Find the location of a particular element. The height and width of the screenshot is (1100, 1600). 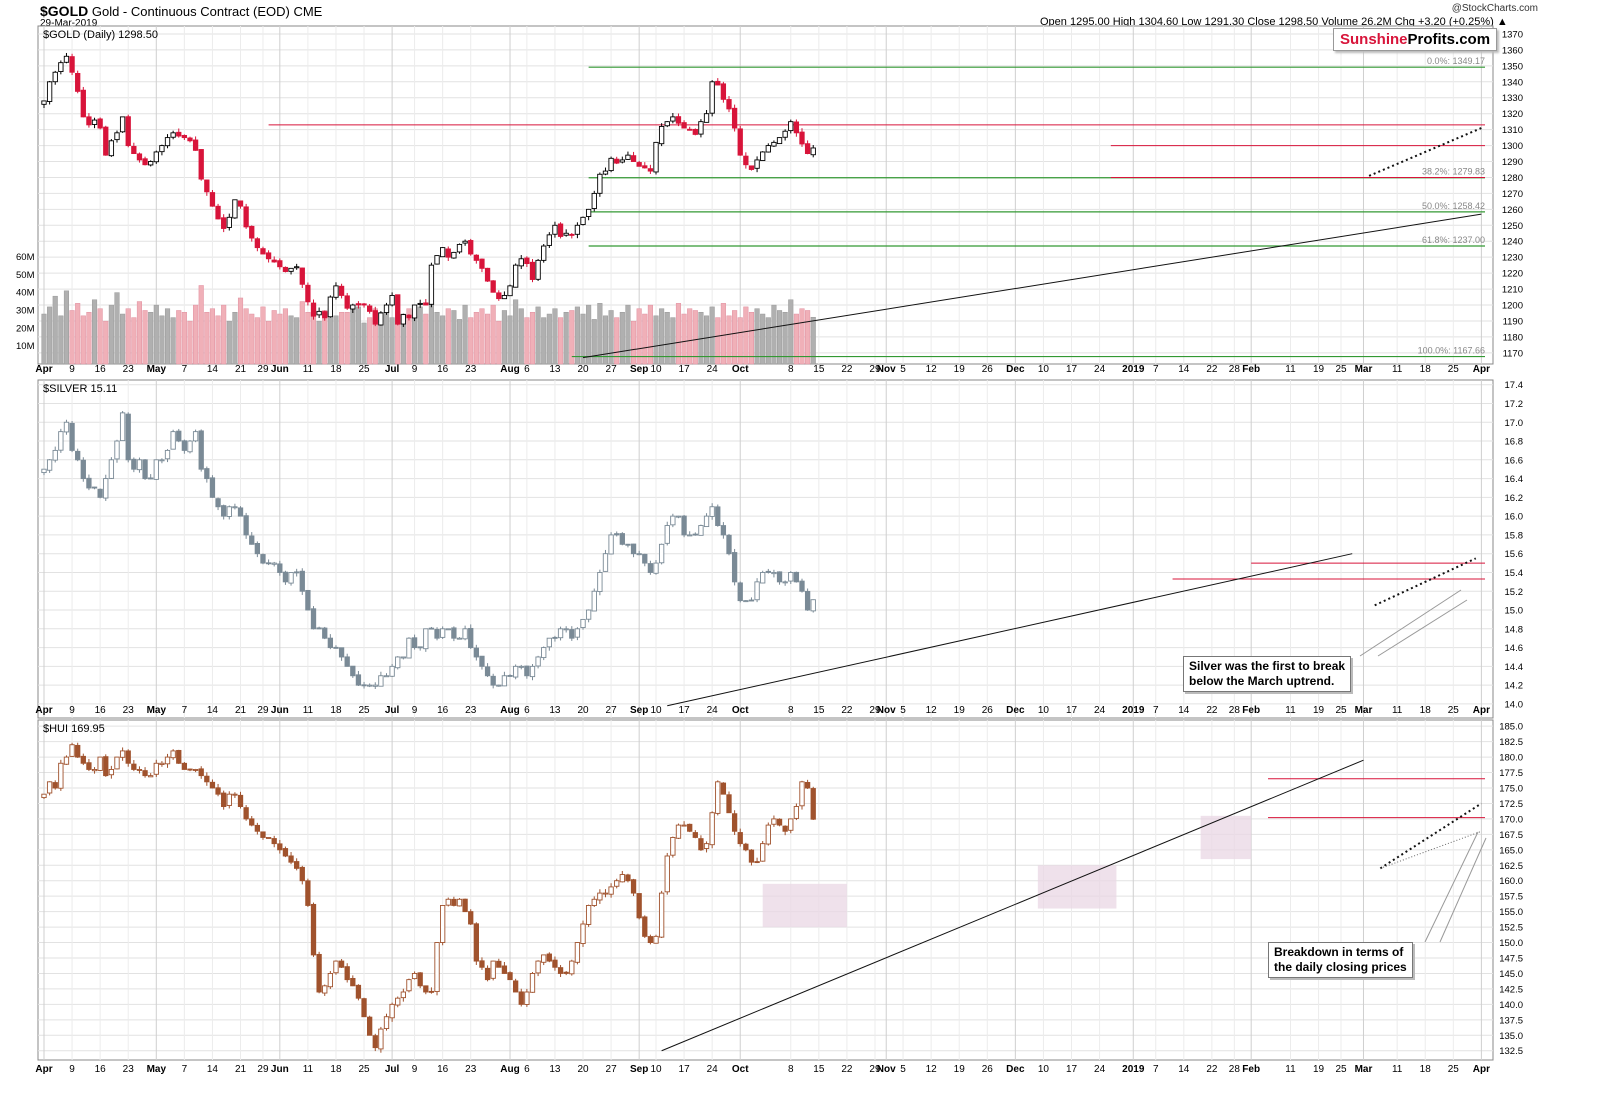

x-tick-label: 19 is located at coordinates (1319, 1069).